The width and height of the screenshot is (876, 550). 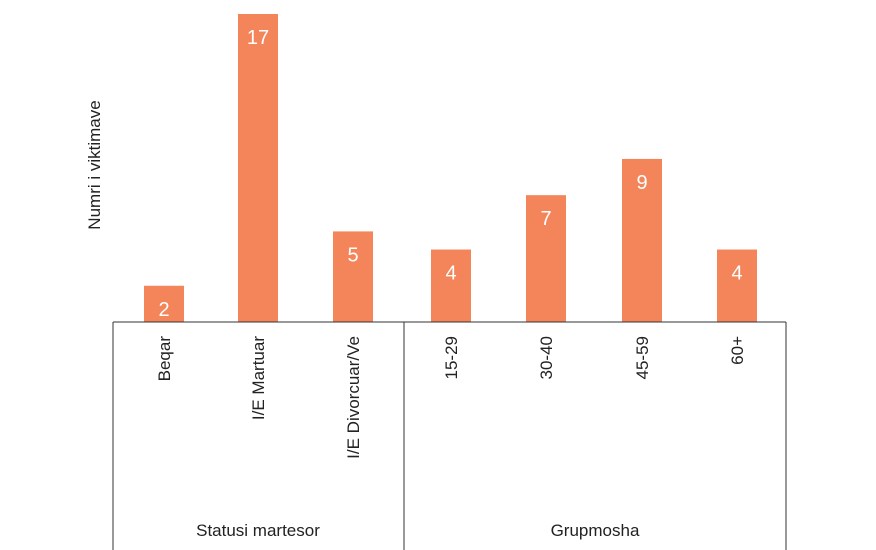 I want to click on y-axis-label: Numri i viktimave, so click(x=94, y=164).